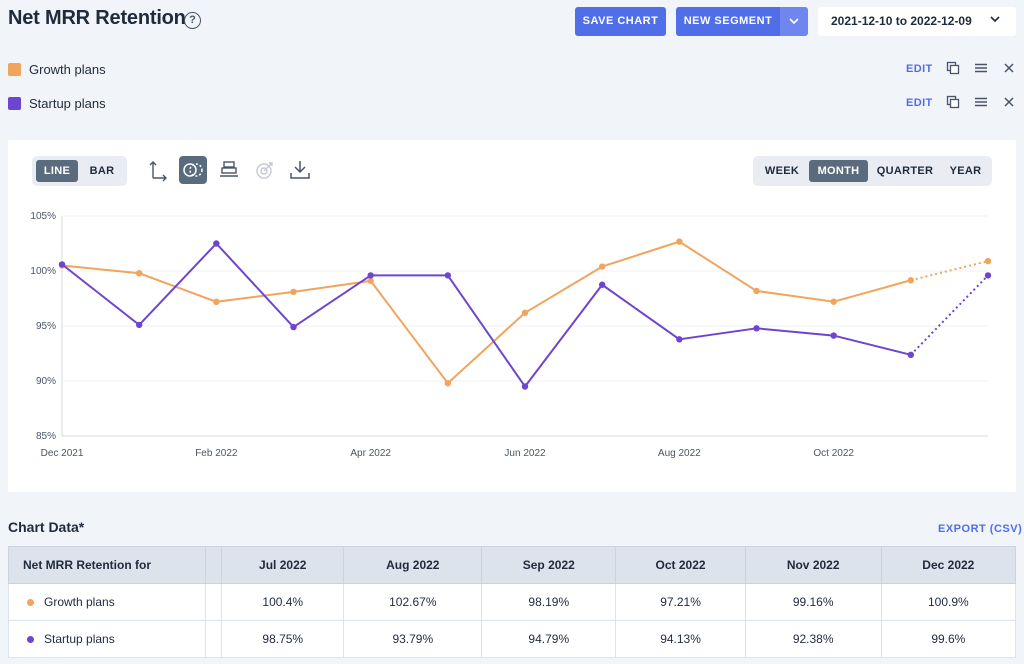 This screenshot has width=1024, height=664. I want to click on y-tick-label: 85%, so click(46, 436).